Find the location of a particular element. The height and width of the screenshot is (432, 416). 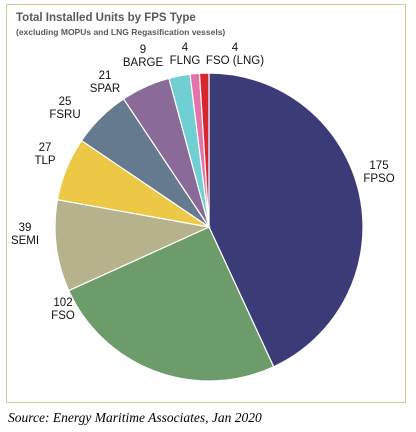

slice-label-fso: 102 FSO is located at coordinates (63, 309).